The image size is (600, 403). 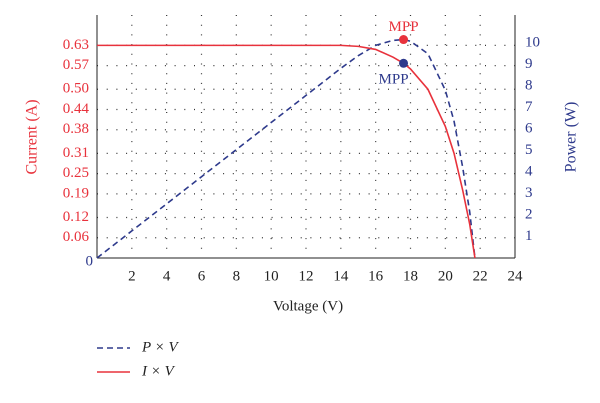 What do you see at coordinates (445, 276) in the screenshot?
I see `x-tick-label: 20` at bounding box center [445, 276].